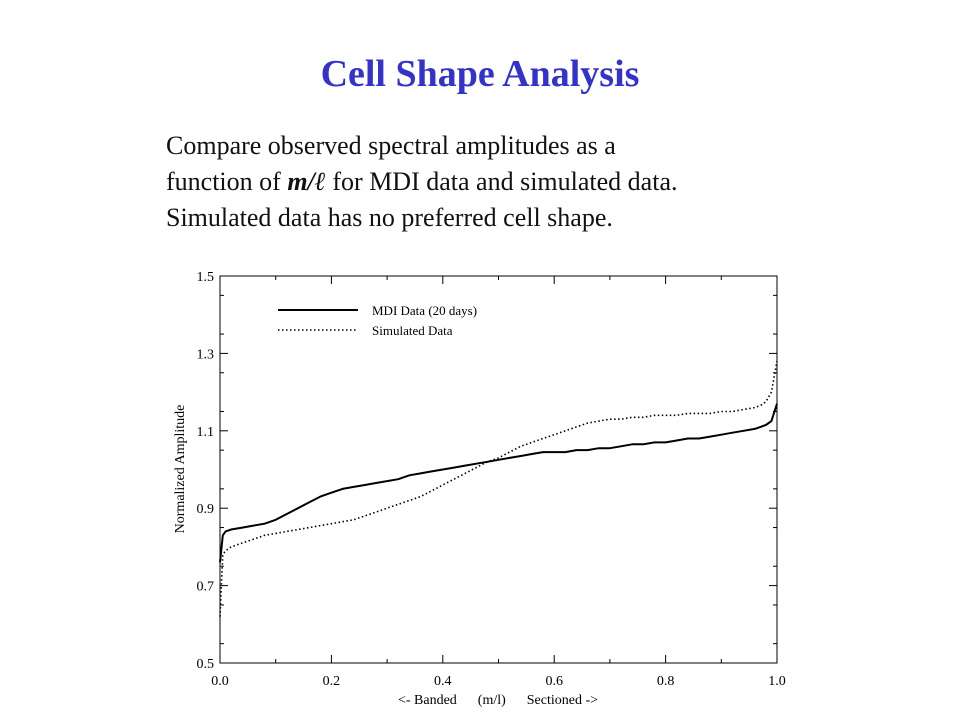 Image resolution: width=960 pixels, height=720 pixels. I want to click on x-tick-label: 0.6, so click(554, 681).